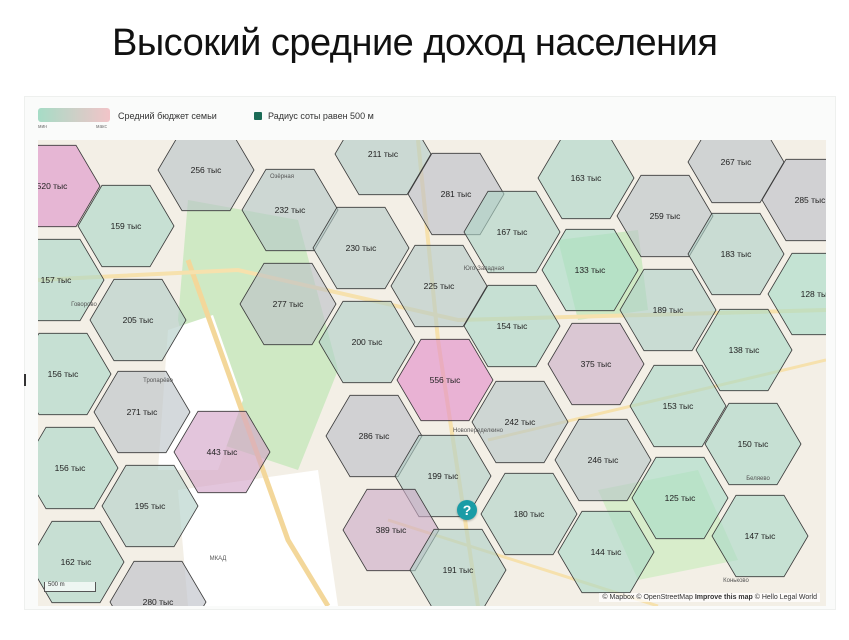 This screenshot has width=849, height=640. I want to click on hex-value-label: 277 тыс, so click(289, 304).